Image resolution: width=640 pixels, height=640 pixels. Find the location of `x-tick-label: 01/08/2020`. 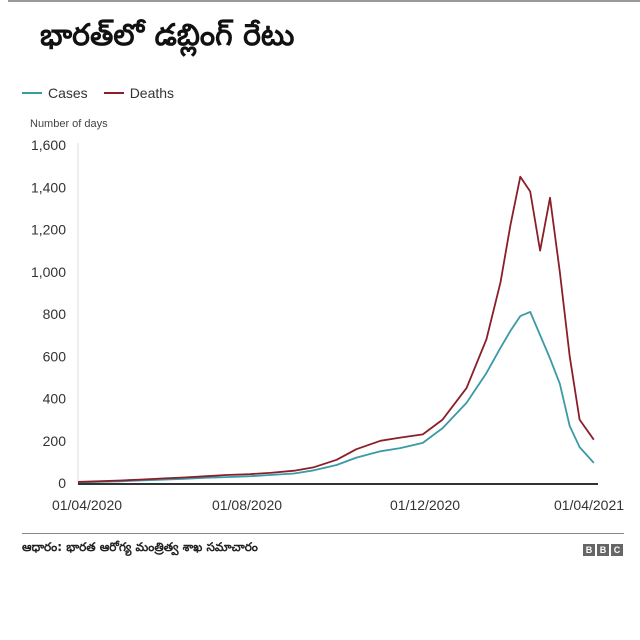

x-tick-label: 01/08/2020 is located at coordinates (247, 505).